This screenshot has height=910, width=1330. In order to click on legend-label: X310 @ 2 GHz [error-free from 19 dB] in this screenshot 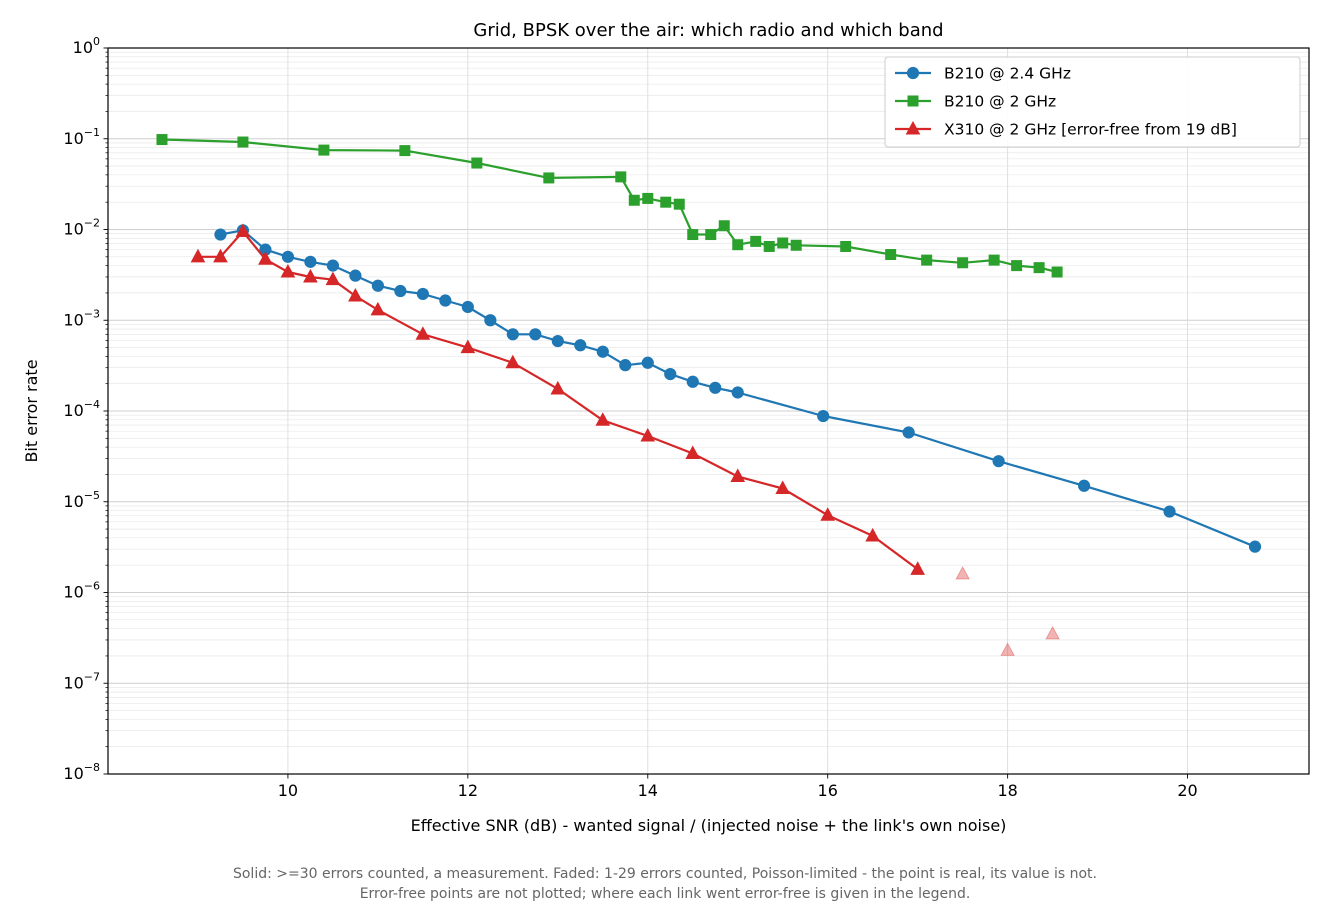, I will do `click(1090, 130)`.